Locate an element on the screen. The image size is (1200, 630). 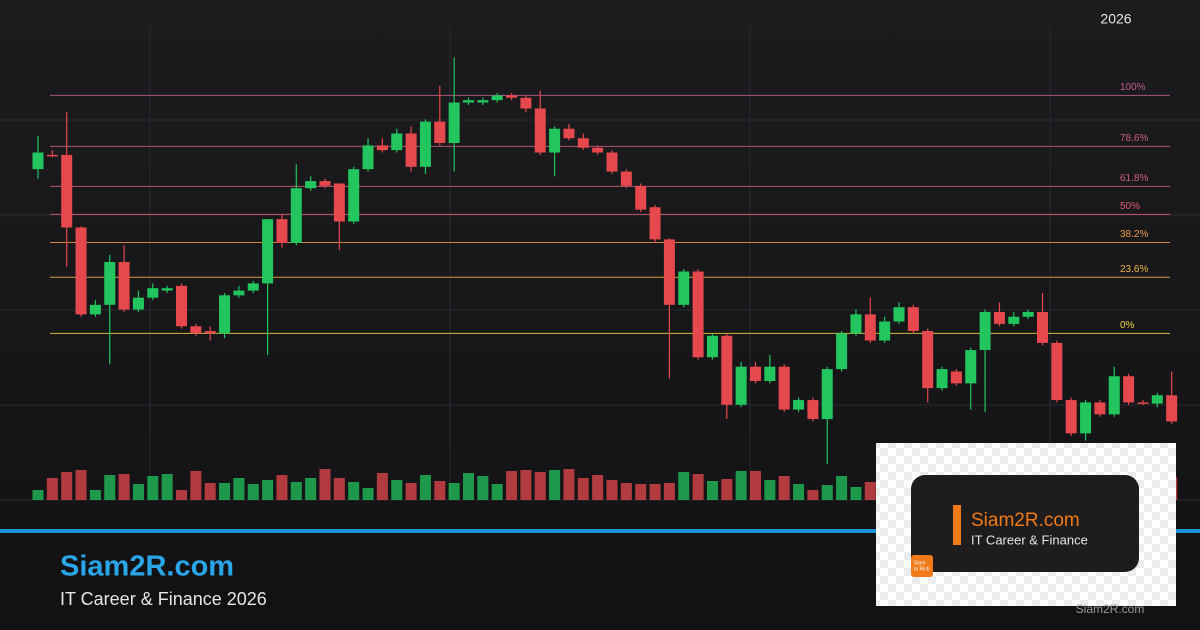
fib-level-label: 50% is located at coordinates (1130, 206).